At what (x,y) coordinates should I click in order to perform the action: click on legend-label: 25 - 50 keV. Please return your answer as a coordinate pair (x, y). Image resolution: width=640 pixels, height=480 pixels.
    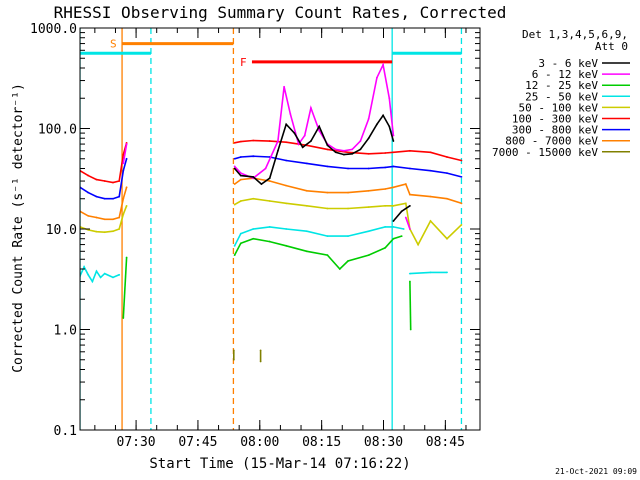
    Looking at the image, I should click on (561, 96).